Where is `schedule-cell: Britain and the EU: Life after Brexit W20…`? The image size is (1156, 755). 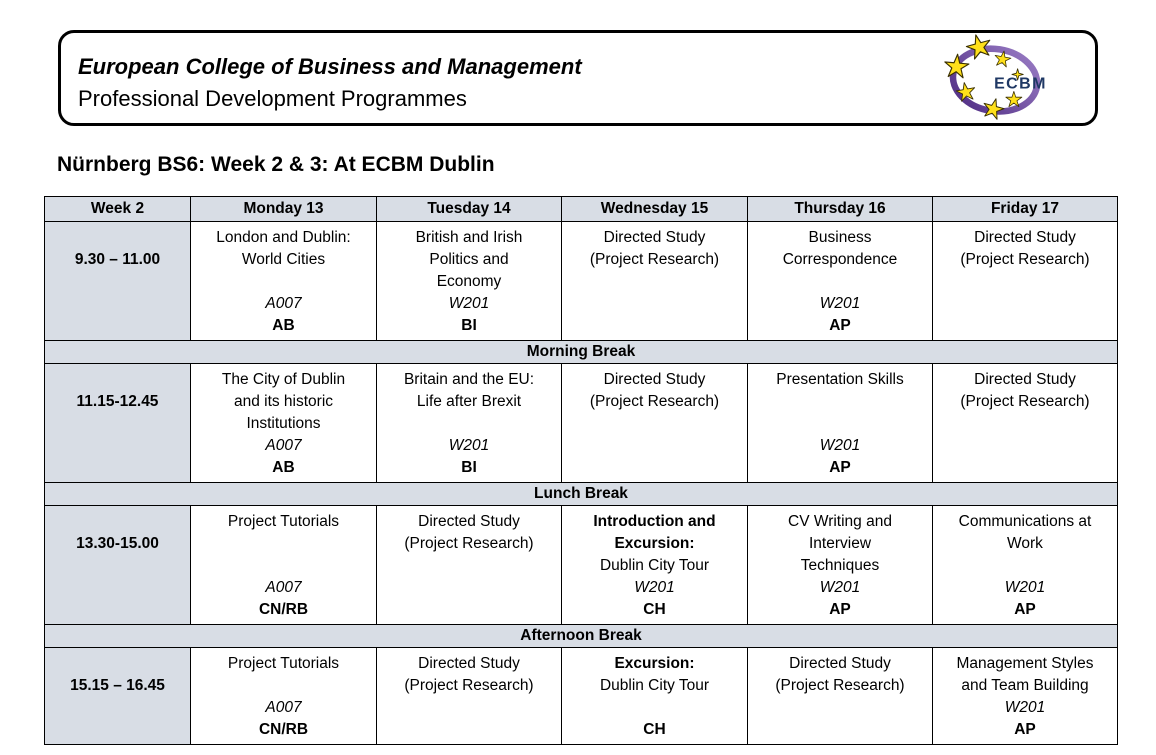
schedule-cell: Britain and the EU: Life after Brexit W20… is located at coordinates (469, 423).